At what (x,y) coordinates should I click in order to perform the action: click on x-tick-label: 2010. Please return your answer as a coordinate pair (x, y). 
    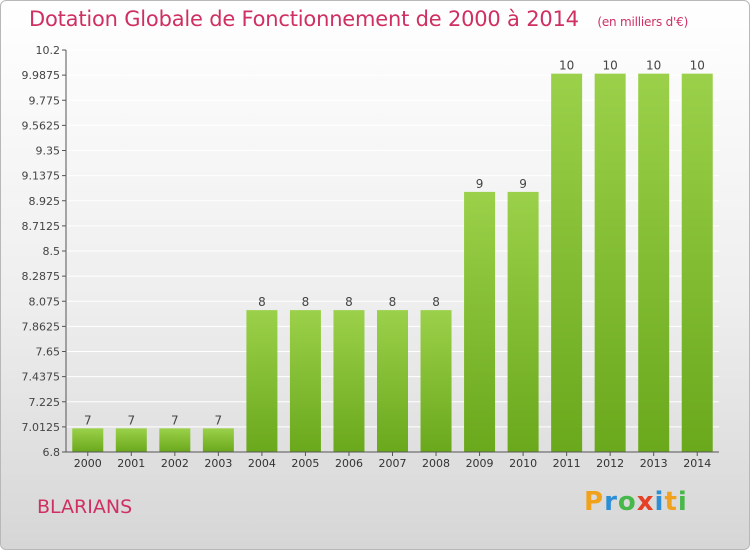
    Looking at the image, I should click on (523, 463).